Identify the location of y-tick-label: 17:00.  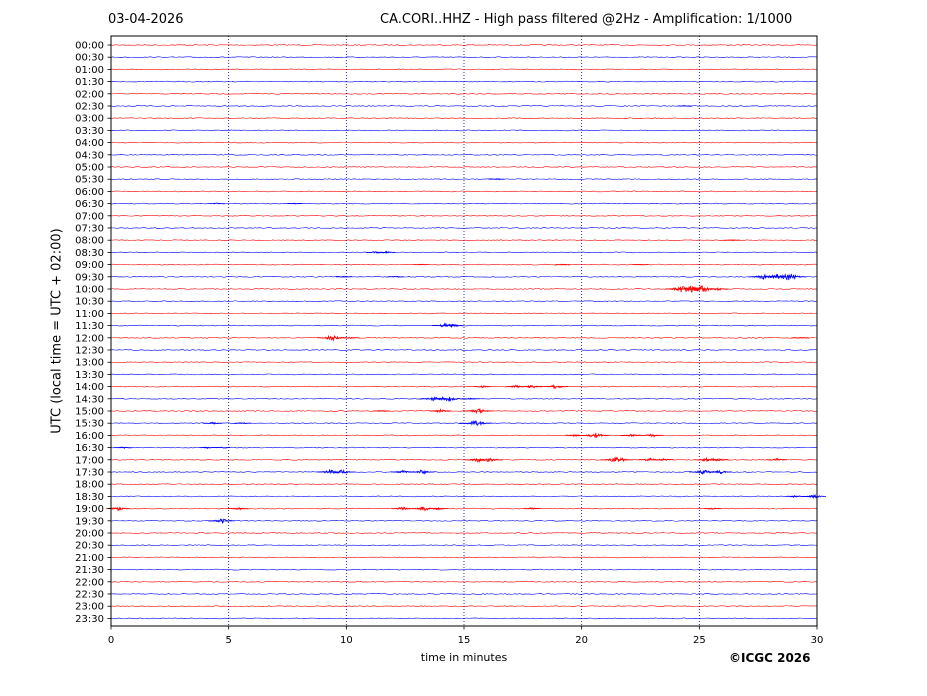
(89, 460).